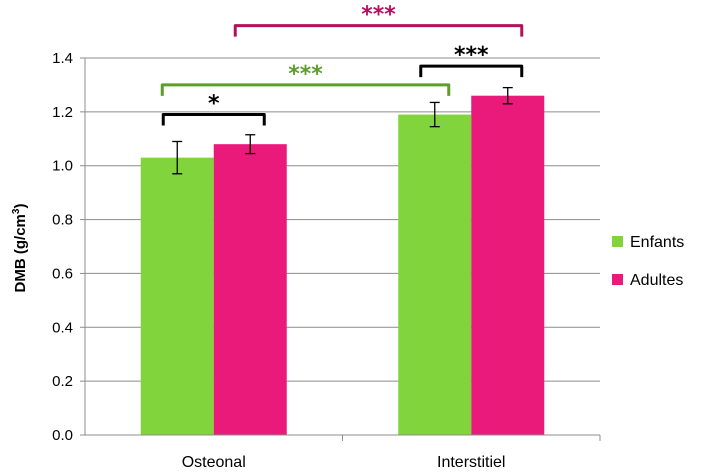  I want to click on legend-swatch-adultes, so click(617, 279).